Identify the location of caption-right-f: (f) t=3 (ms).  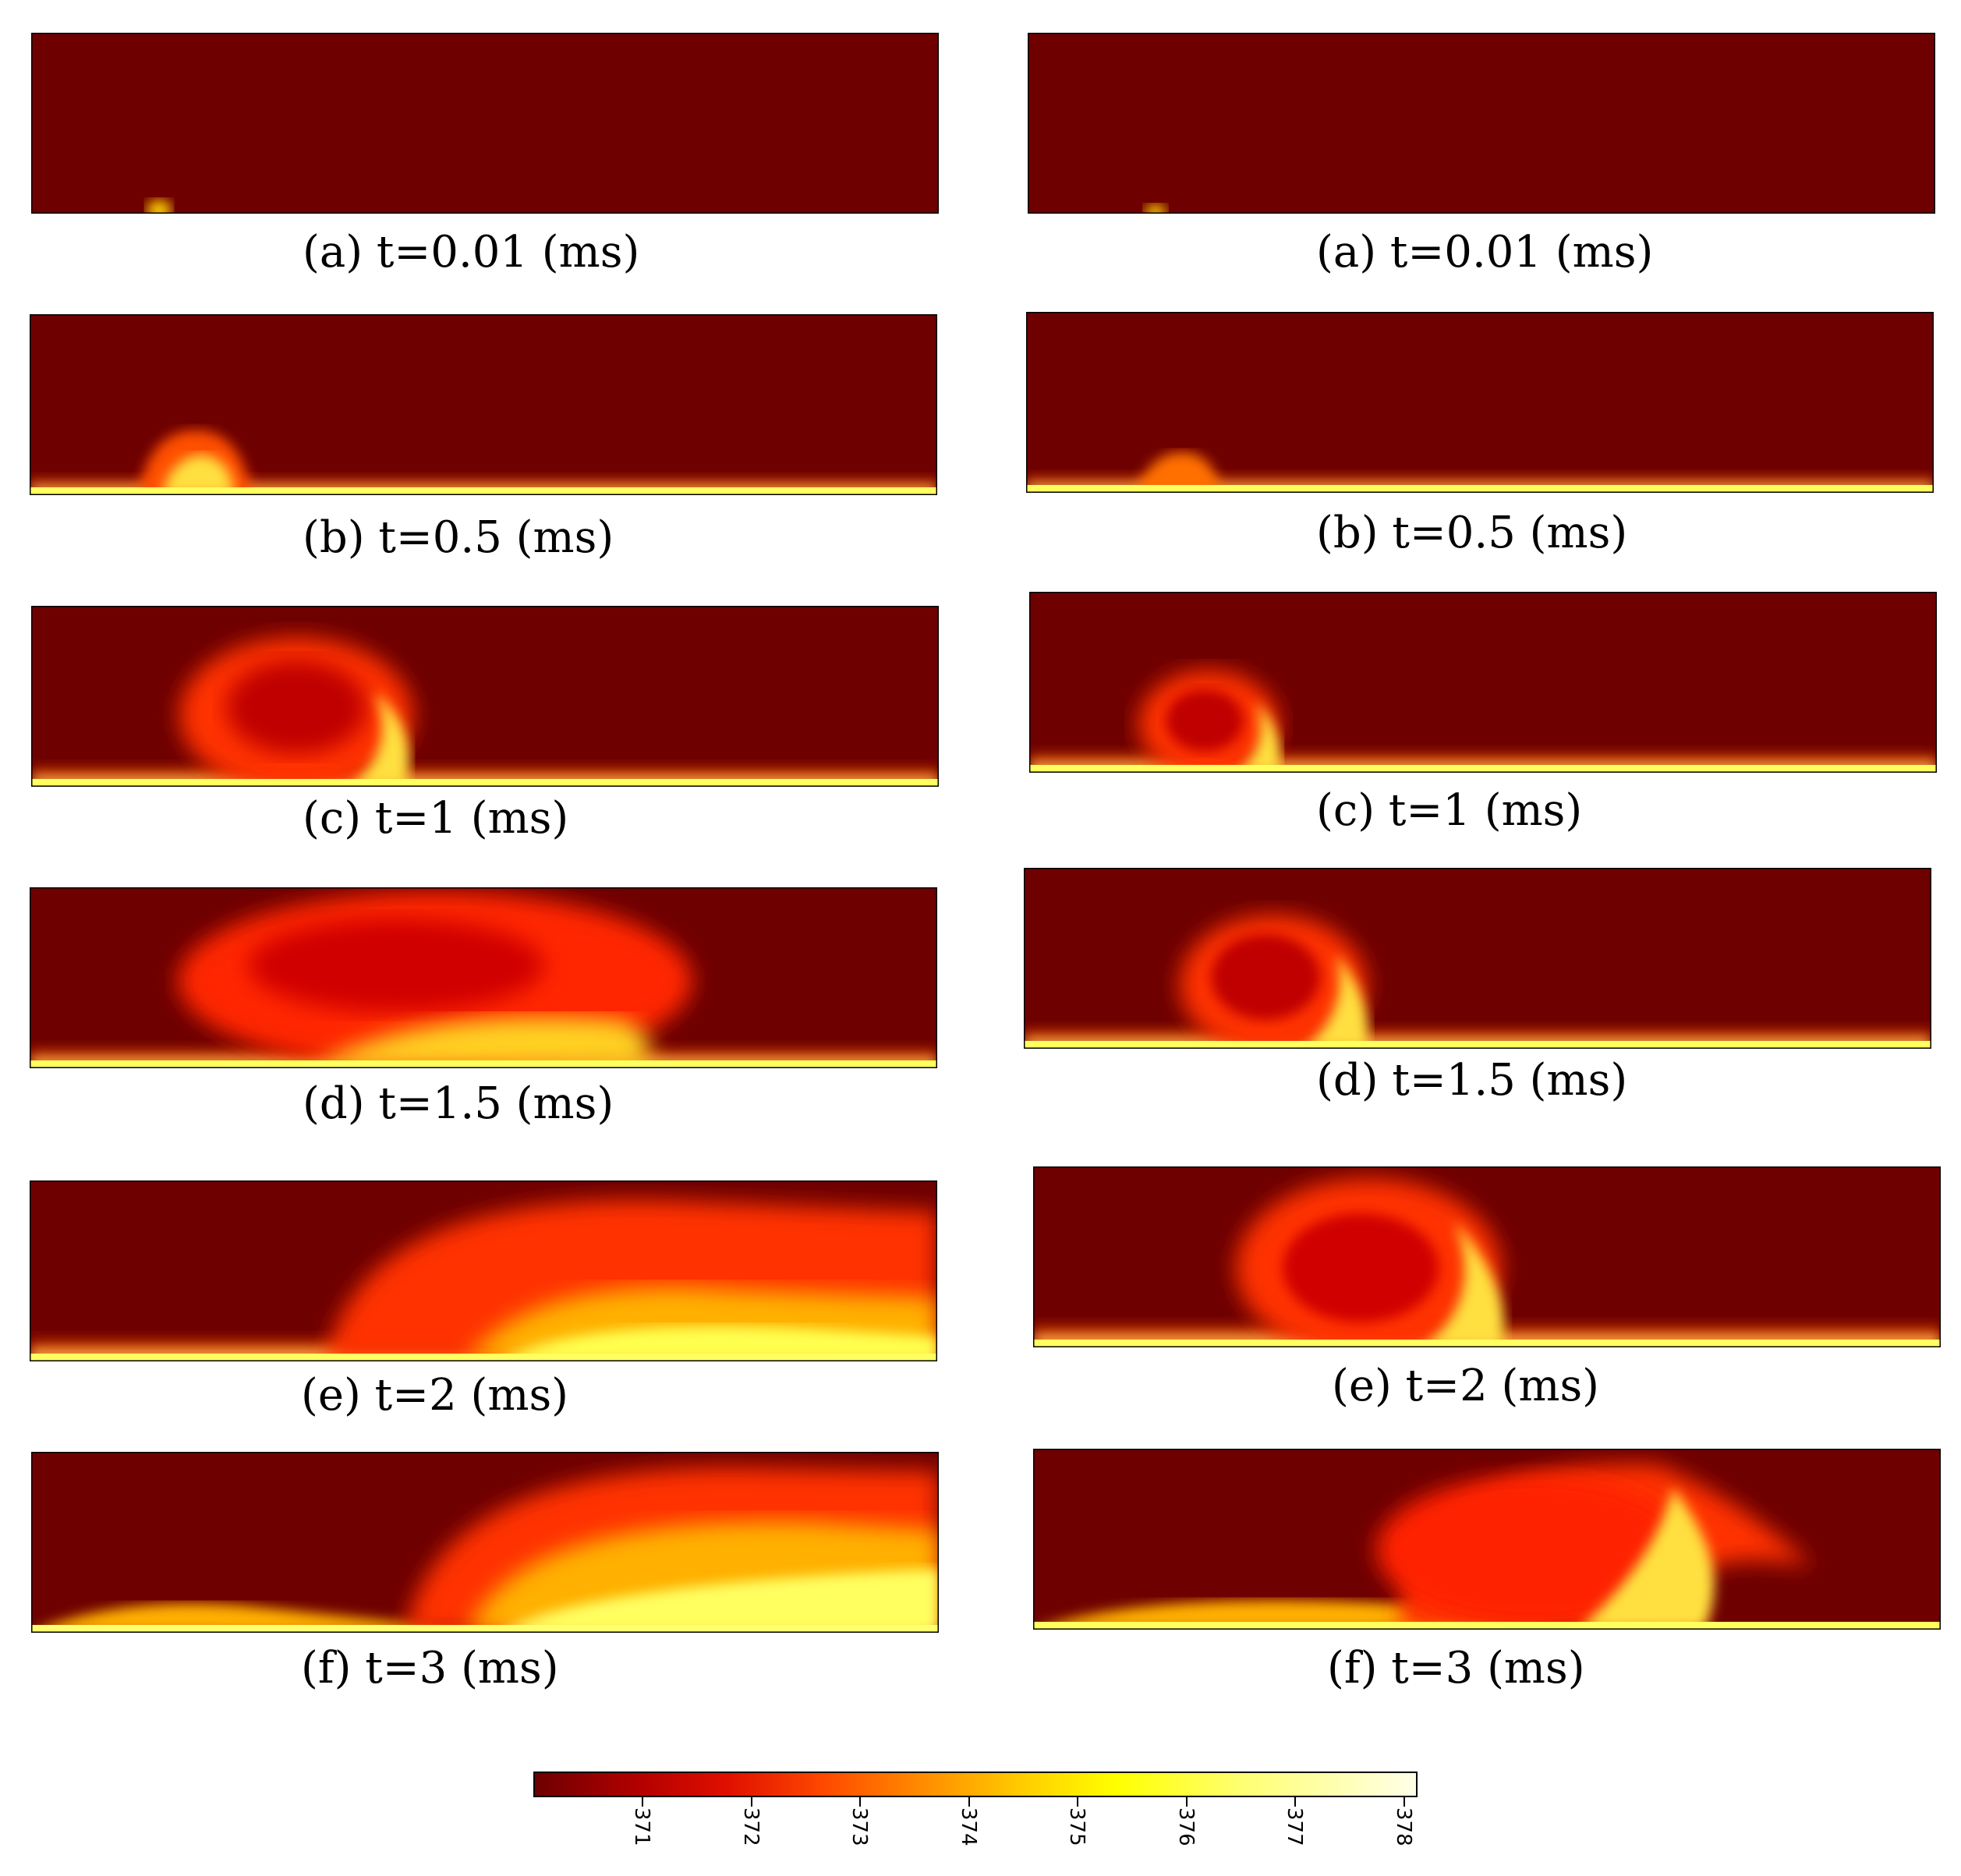
(1456, 1669).